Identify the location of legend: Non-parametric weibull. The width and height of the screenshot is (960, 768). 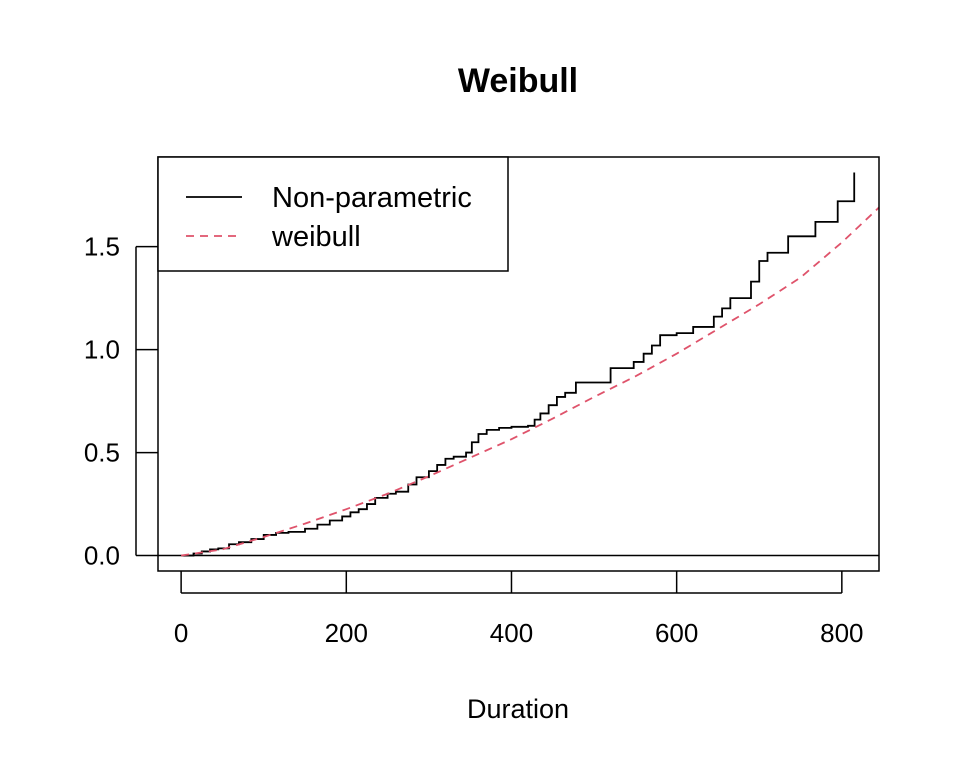
(333, 214).